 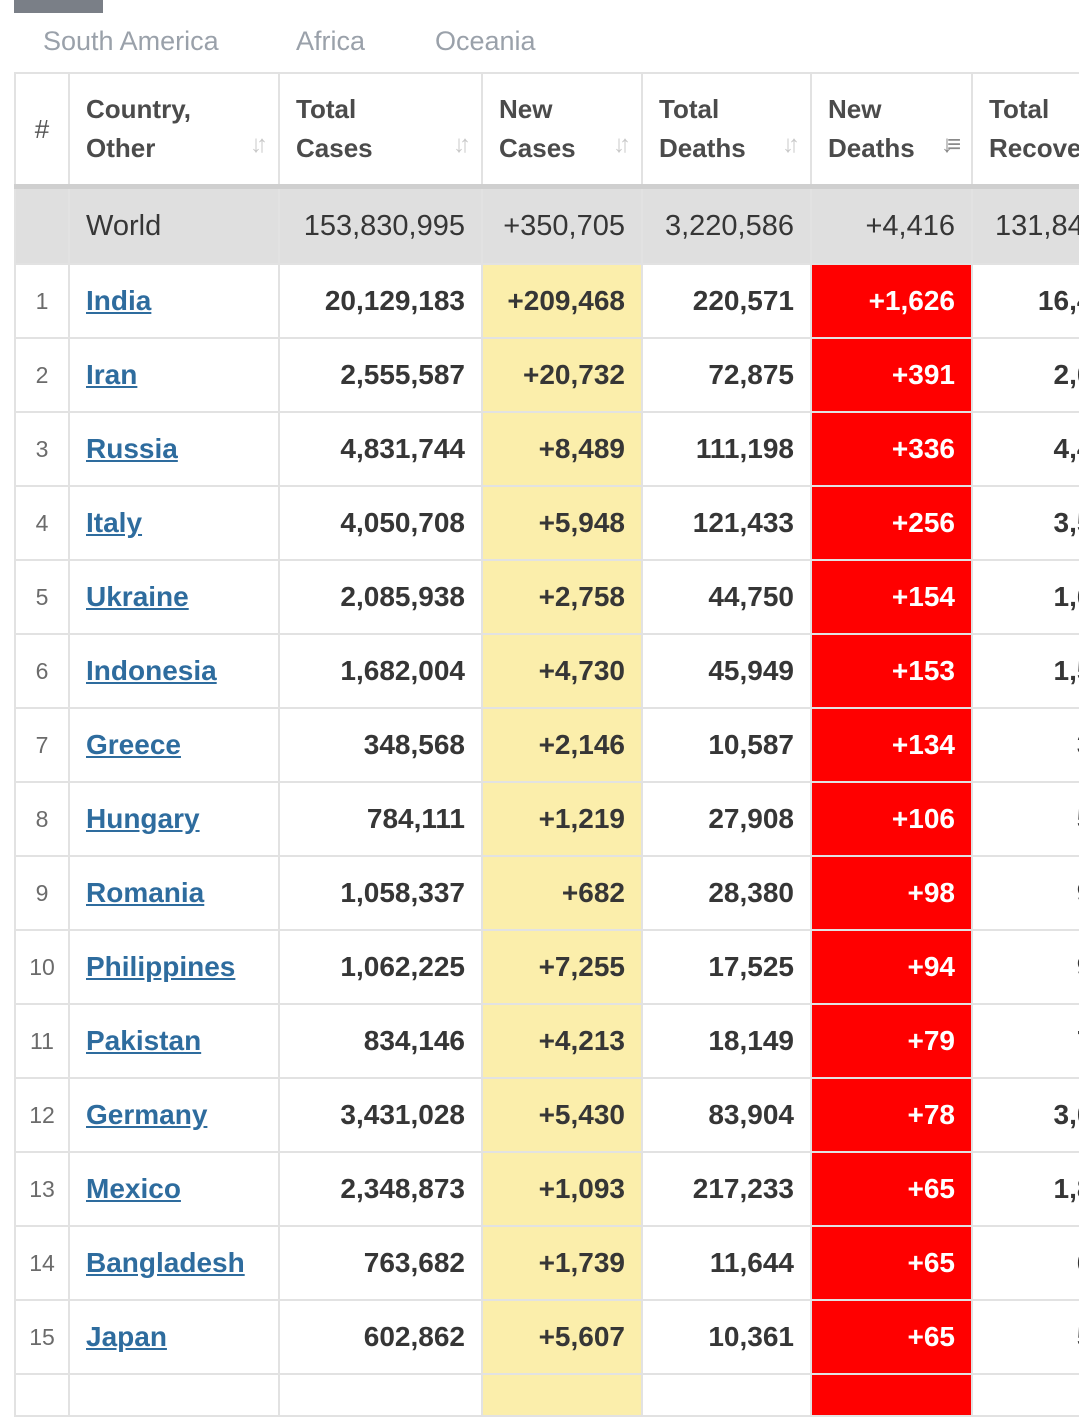 What do you see at coordinates (726, 1263) in the screenshot?
I see `row-total-deaths: 11,644` at bounding box center [726, 1263].